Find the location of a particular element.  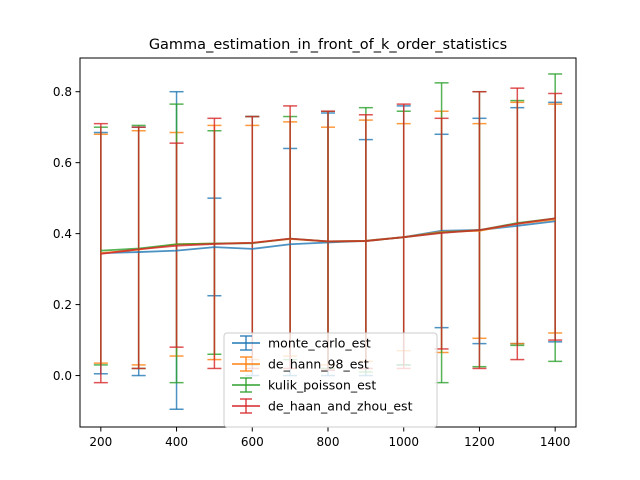

series-line-de_haan_and_zhou_est is located at coordinates (328, 236).